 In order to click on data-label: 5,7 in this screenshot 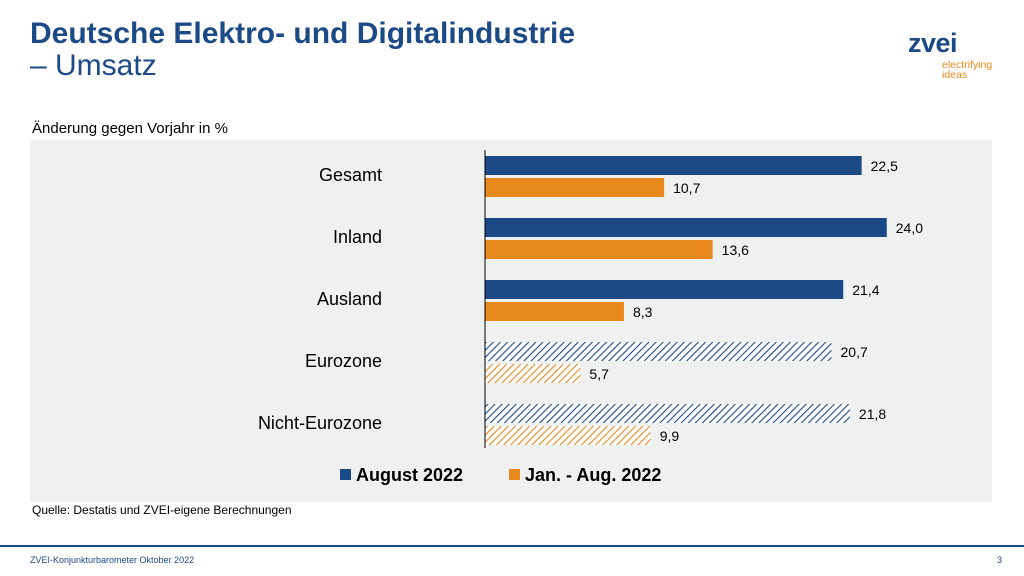, I will do `click(599, 374)`.